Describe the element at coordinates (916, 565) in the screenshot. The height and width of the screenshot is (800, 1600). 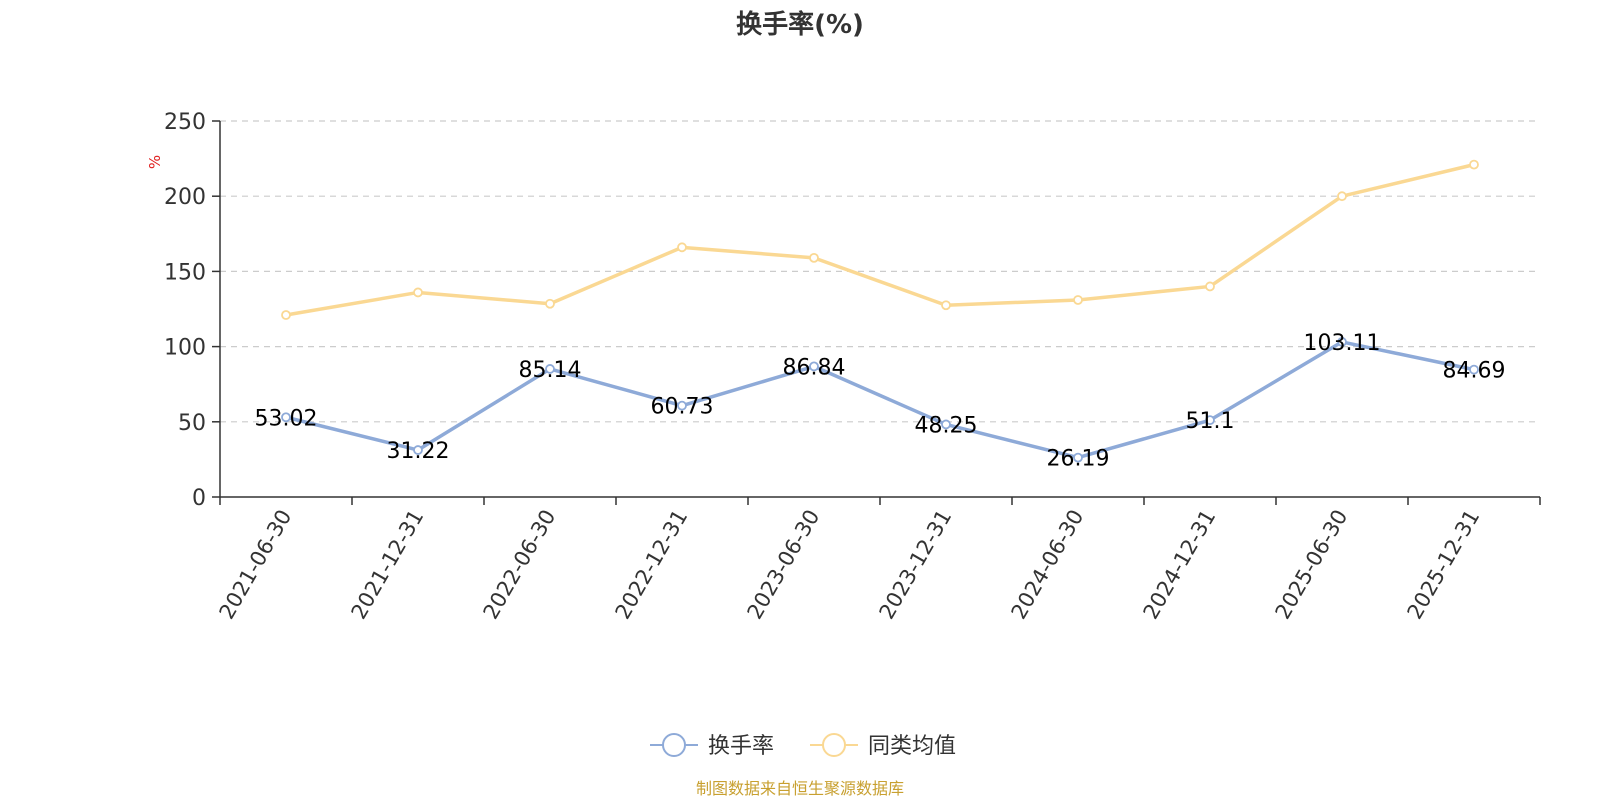
I see `x-tick-label: 2023-12-31` at that location.